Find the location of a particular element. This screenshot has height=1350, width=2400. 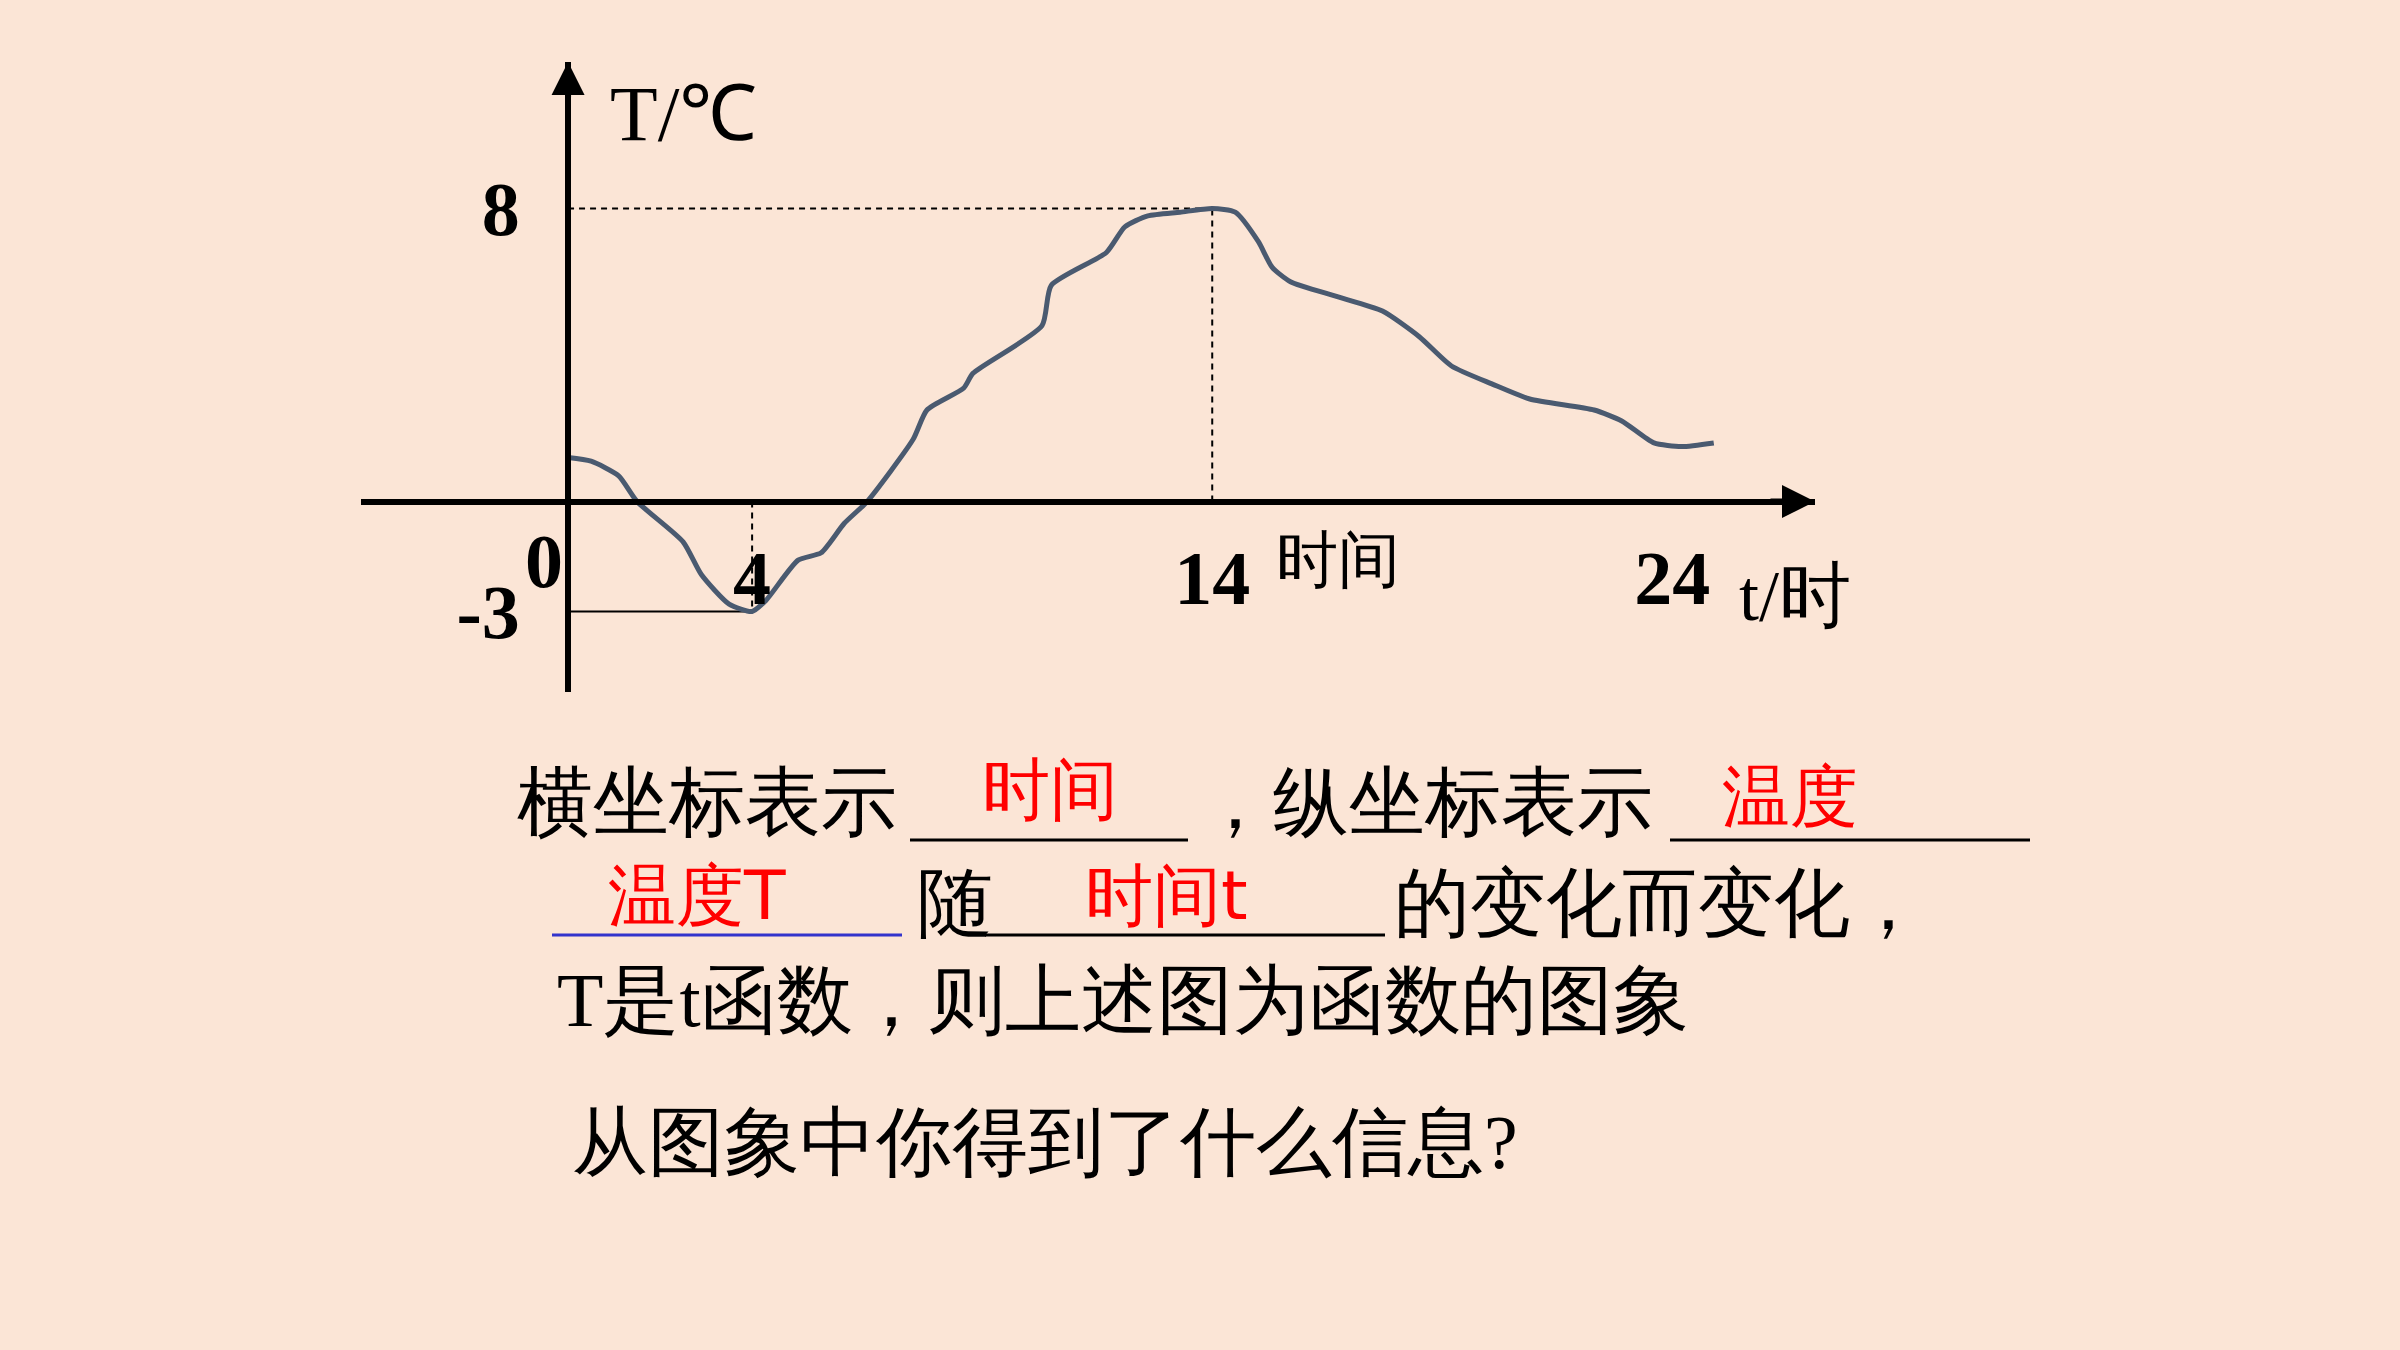

x-axis-title: t/时 is located at coordinates (1795, 596).